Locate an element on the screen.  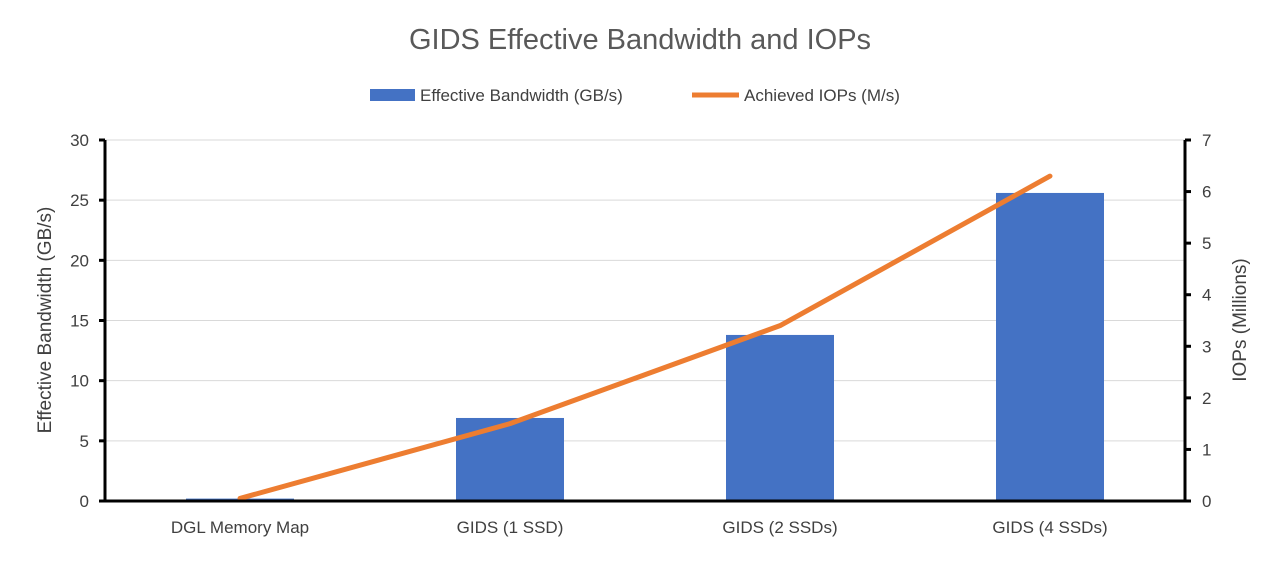
left-tick-label: 25 is located at coordinates (79, 200).